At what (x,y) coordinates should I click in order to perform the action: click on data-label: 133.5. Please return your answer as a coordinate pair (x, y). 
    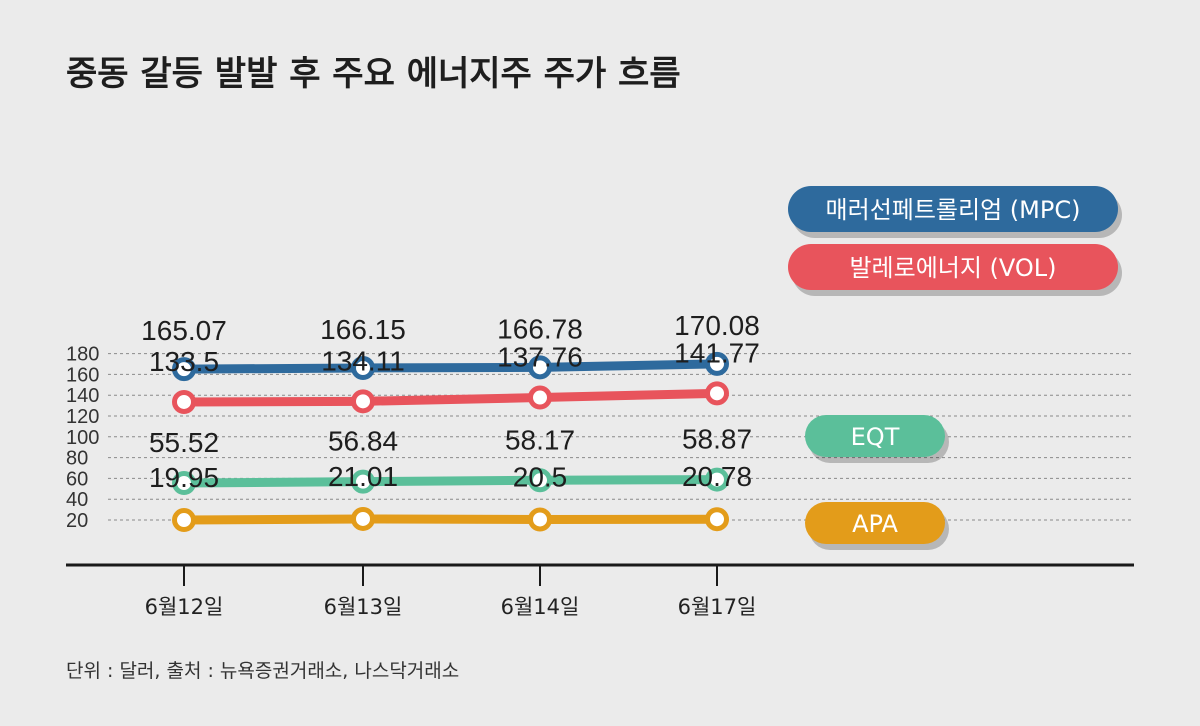
    Looking at the image, I should click on (184, 361).